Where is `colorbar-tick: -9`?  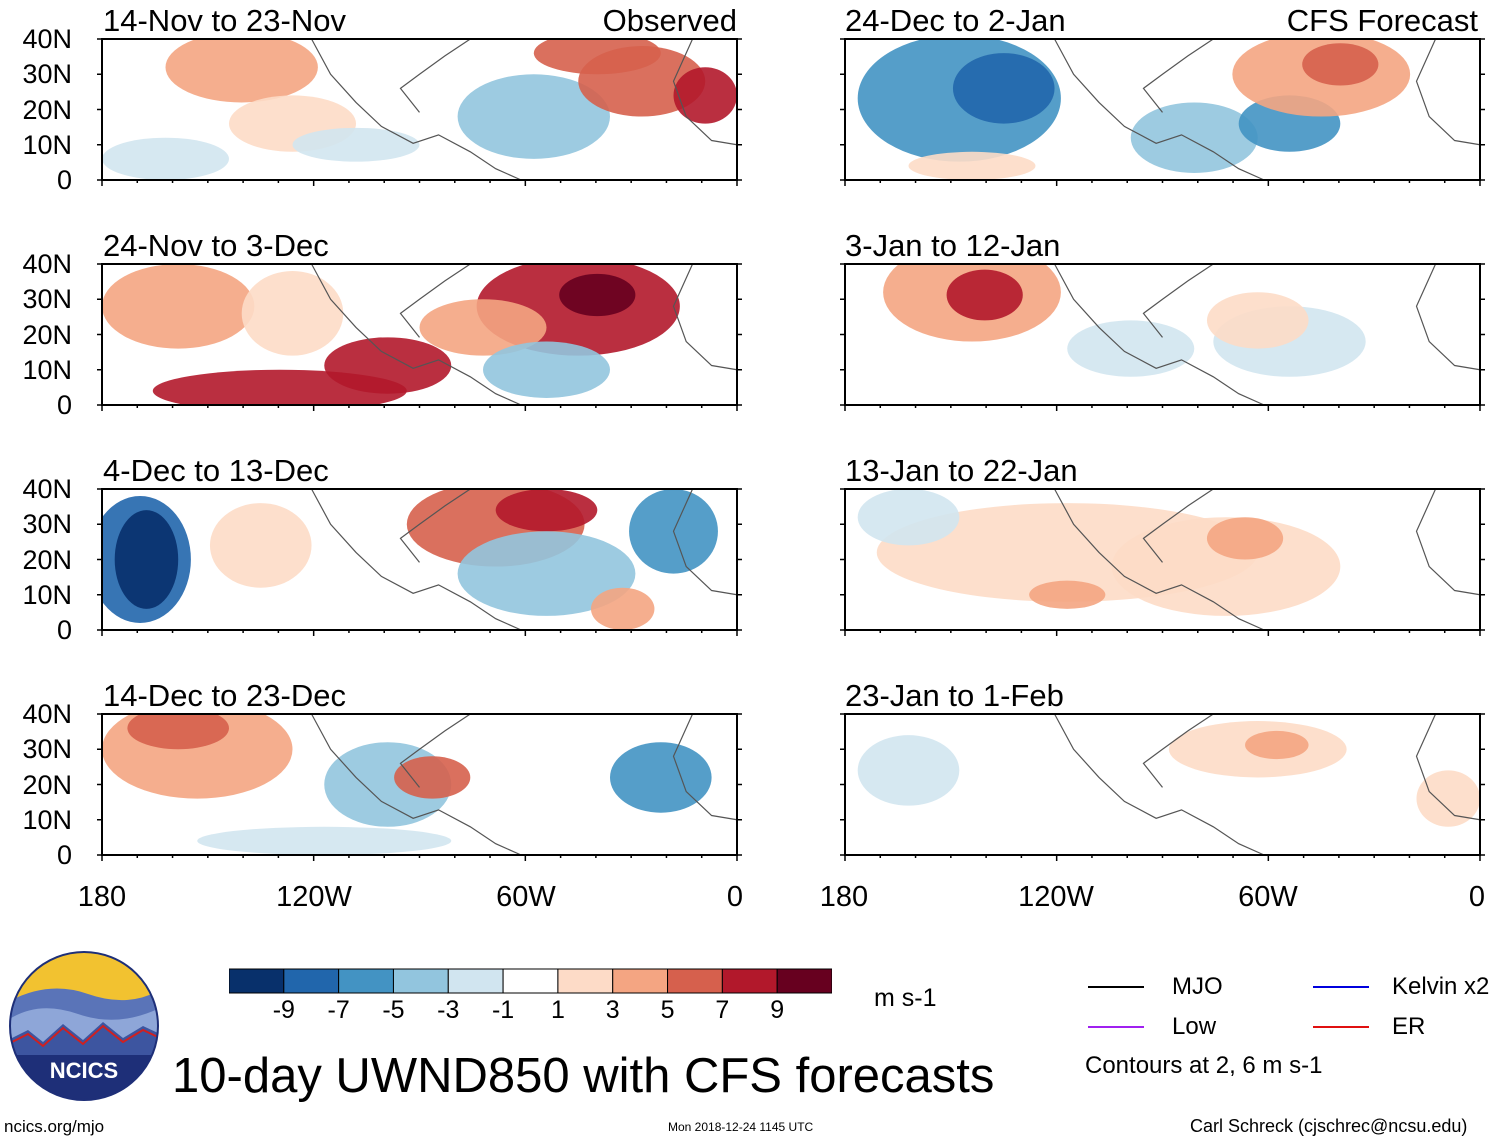
colorbar-tick: -9 is located at coordinates (283, 1010).